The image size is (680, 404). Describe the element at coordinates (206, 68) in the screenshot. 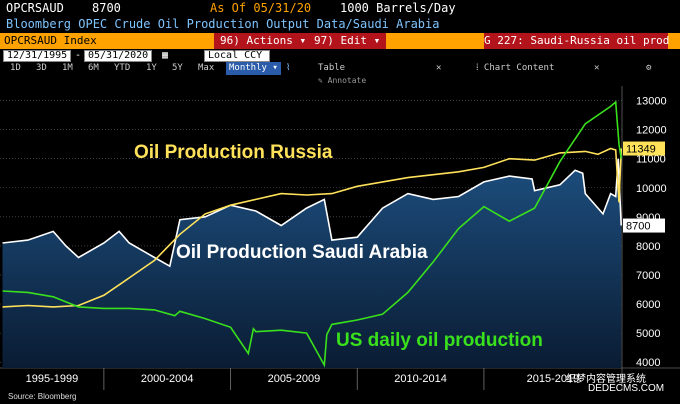

I see `period-max: Max` at that location.